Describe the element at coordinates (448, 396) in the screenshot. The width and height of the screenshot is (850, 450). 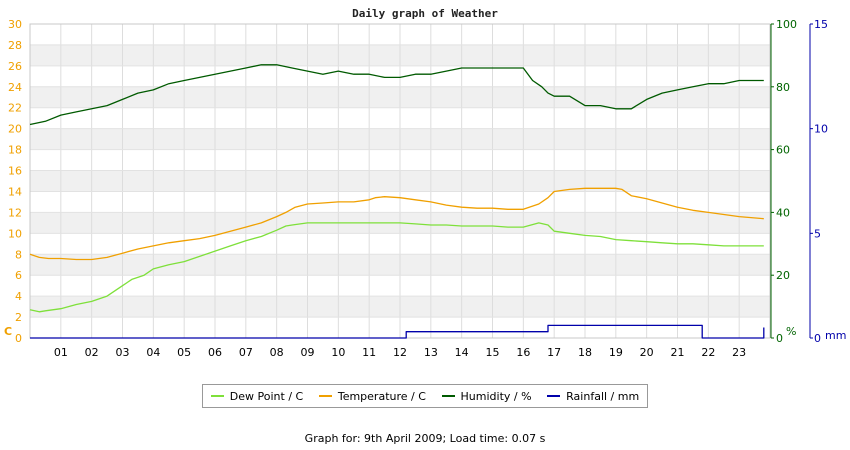
I see `legend-swatch-humidity` at that location.